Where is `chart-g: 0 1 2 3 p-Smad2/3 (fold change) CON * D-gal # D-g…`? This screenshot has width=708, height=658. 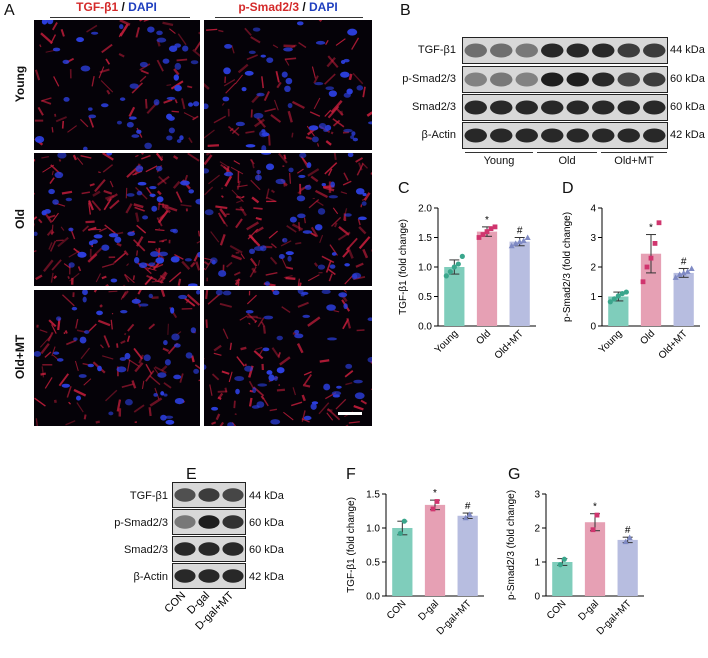 chart-g: 0 1 2 3 p-Smad2/3 (fold change) CON * D-gal # D-g… is located at coordinates (575, 563).